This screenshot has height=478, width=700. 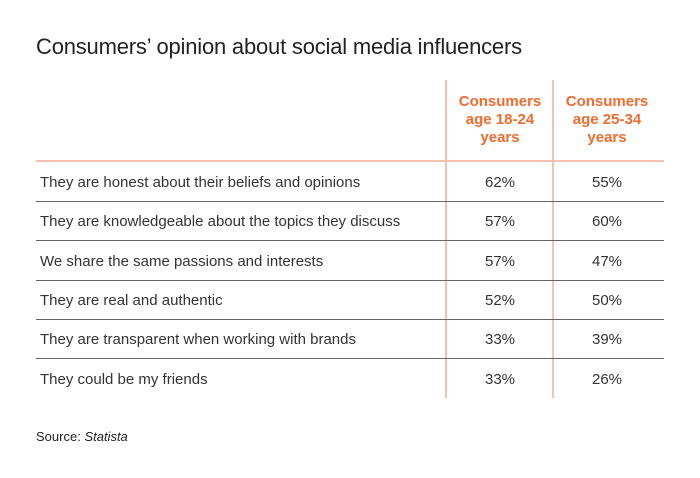 What do you see at coordinates (500, 182) in the screenshot?
I see `row-value: 62%` at bounding box center [500, 182].